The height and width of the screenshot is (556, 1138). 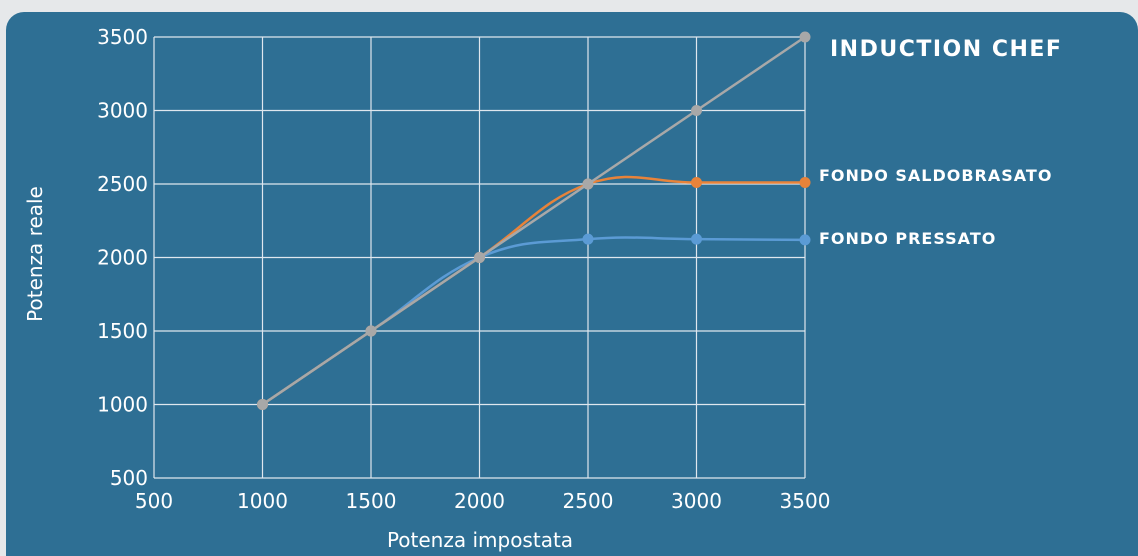 What do you see at coordinates (122, 331) in the screenshot?
I see `y-tick-label: 1500` at bounding box center [122, 331].